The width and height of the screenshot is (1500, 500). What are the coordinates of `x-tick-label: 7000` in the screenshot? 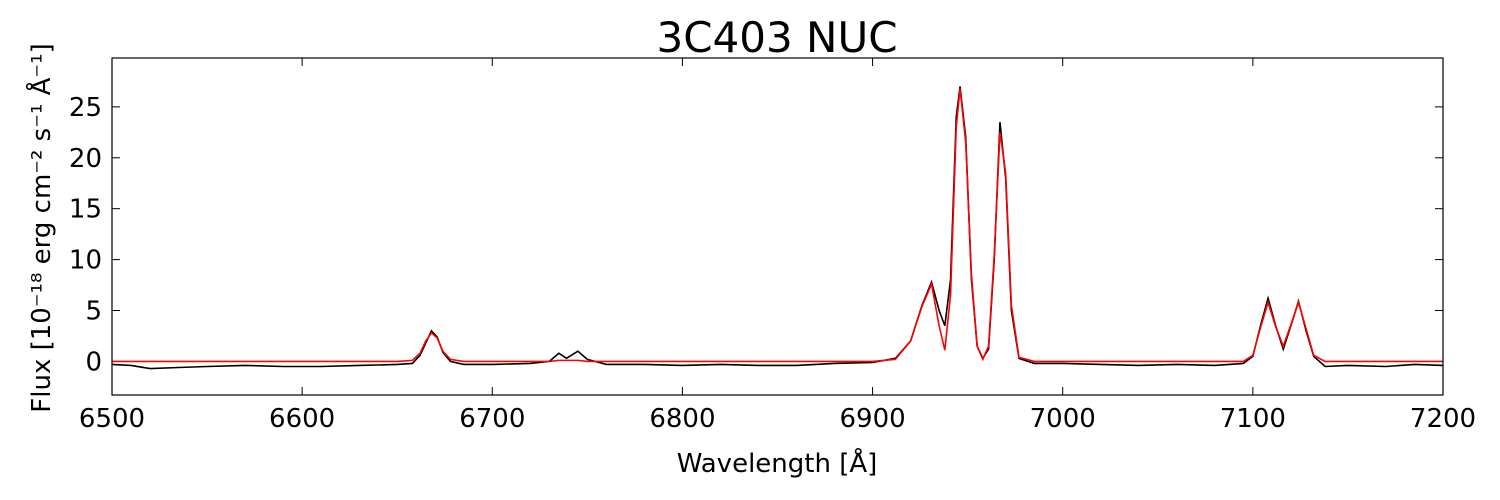 It's located at (1063, 419).